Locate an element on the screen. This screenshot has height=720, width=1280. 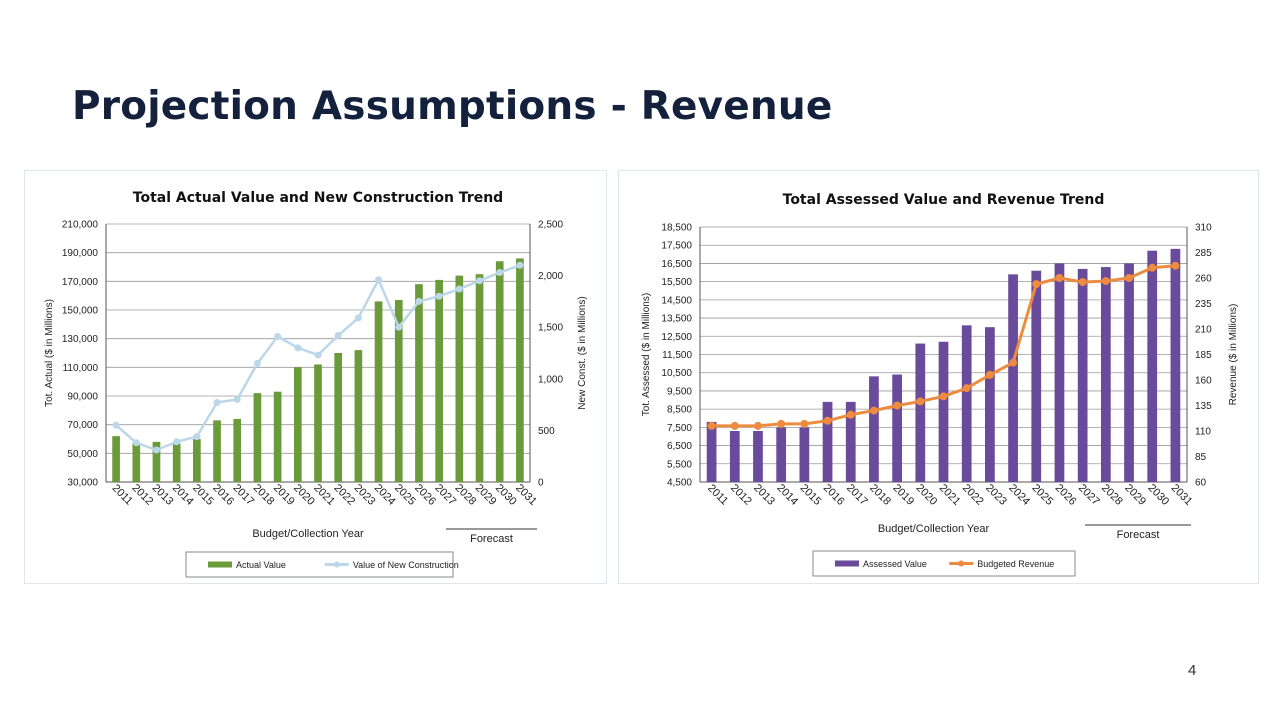
bar-actual-value-2019 is located at coordinates (277, 436).